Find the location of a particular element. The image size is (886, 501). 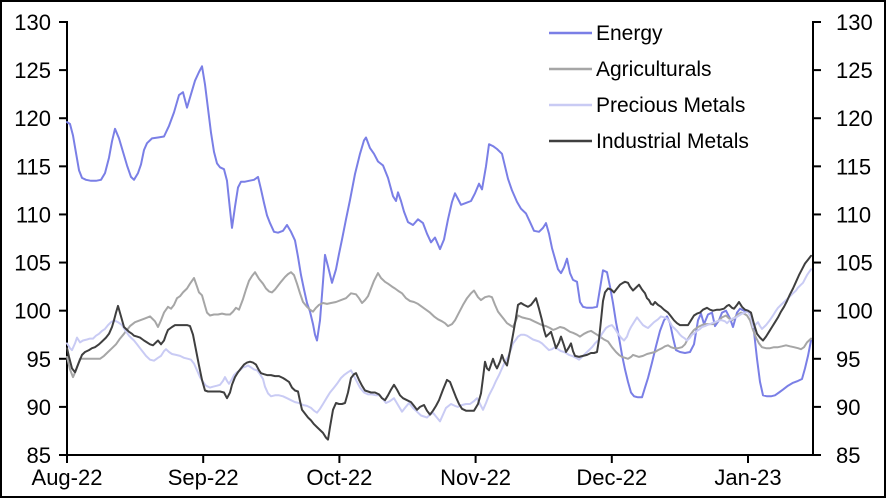

x-tick-label: Jan-23 is located at coordinates (747, 477).